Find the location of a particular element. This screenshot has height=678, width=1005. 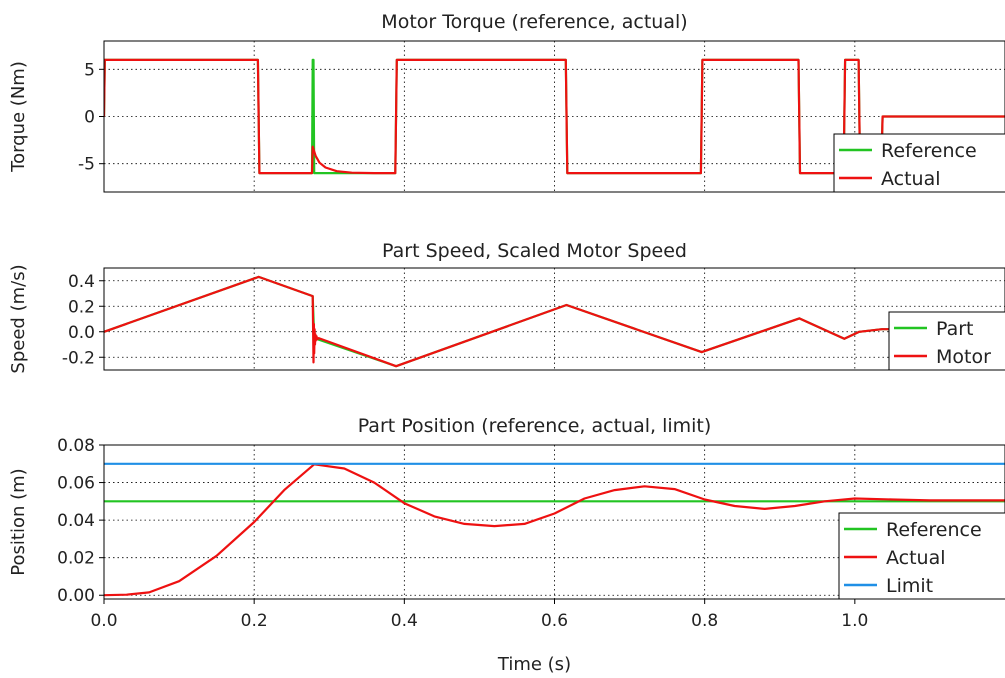

y-tick-label: 0.00 is located at coordinates (76, 596).